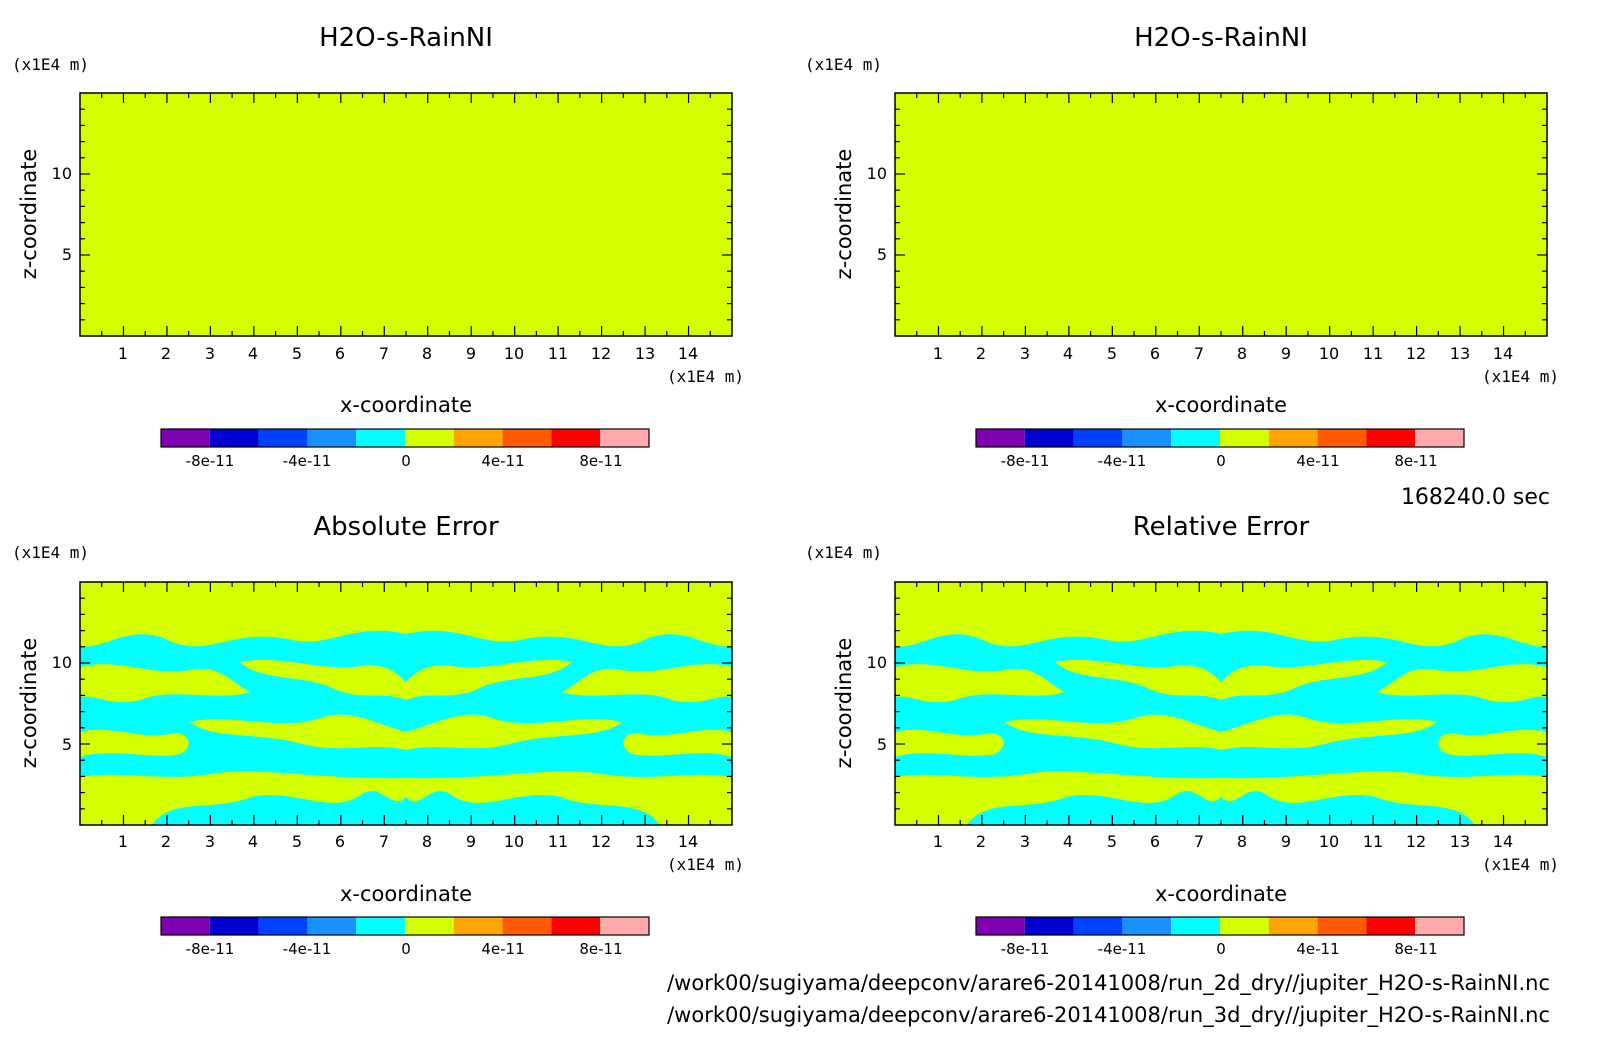 The width and height of the screenshot is (1604, 1054). What do you see at coordinates (844, 214) in the screenshot?
I see `y-axis-label: z-coordinate` at bounding box center [844, 214].